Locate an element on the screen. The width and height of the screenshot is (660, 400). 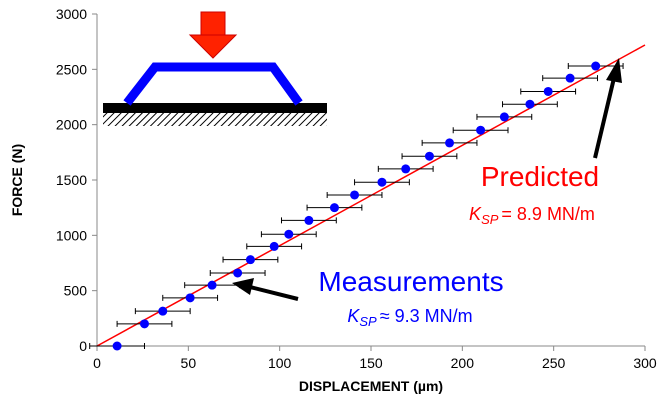
x-axis-title: DISPLACEMENT (µm) is located at coordinates (371, 386).